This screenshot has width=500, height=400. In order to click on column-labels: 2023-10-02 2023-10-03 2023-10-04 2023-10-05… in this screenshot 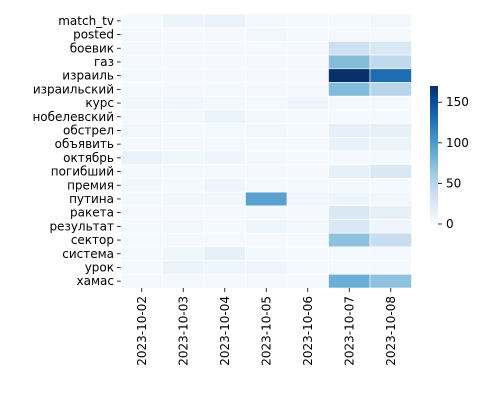, I will do `click(266, 327)`.